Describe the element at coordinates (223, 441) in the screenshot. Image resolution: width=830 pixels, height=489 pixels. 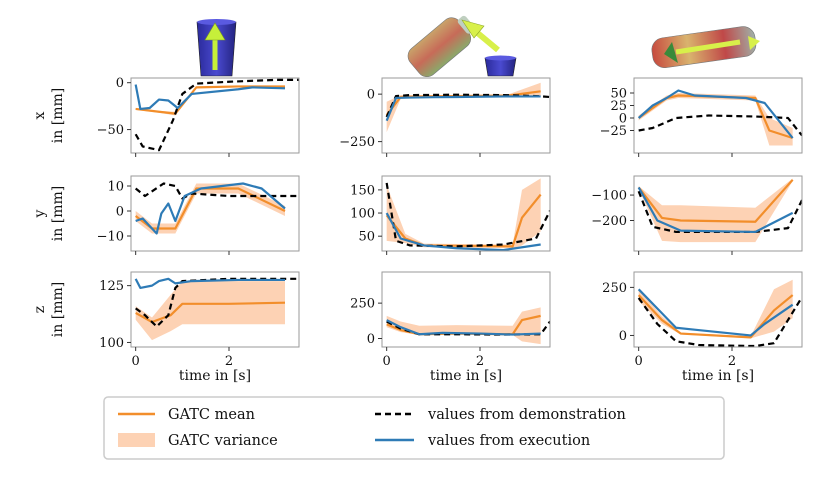
I see `legend-variance-label: GATC variance` at that location.